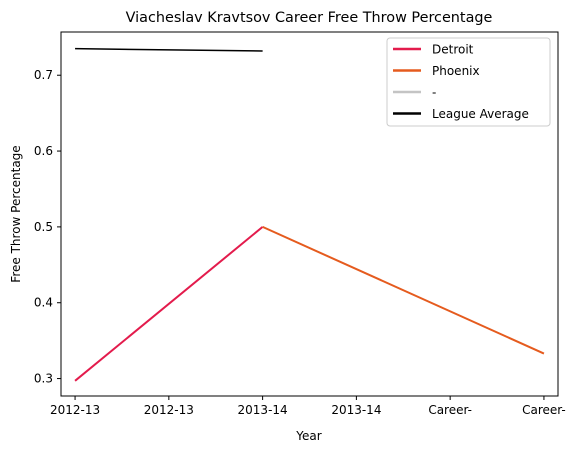  I want to click on series-line-phoenix, so click(403, 290).